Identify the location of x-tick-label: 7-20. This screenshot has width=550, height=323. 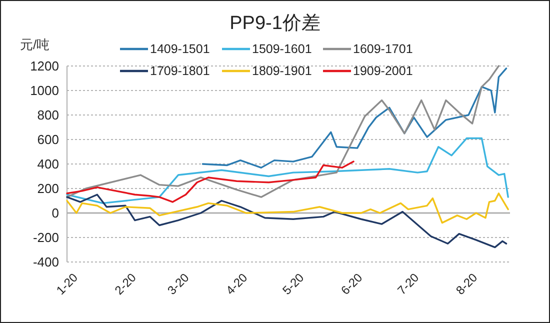
(408, 284).